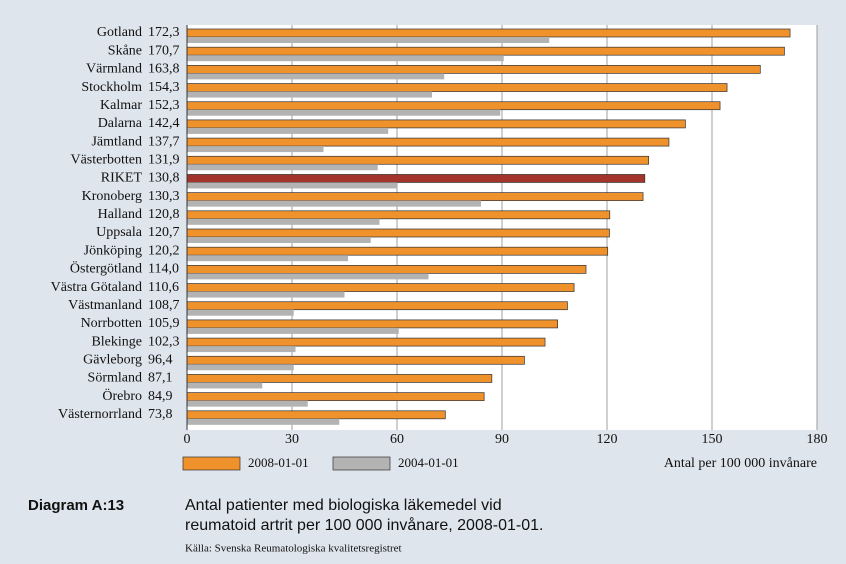 The width and height of the screenshot is (846, 564). I want to click on x-axis-label: Antal per 100 000 invånare, so click(740, 463).